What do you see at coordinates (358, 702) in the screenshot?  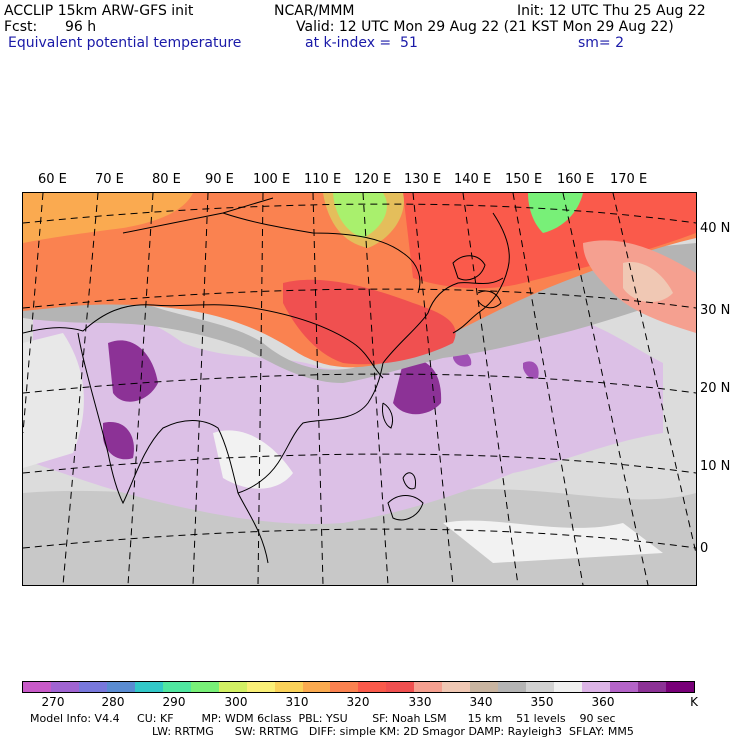 I see `colorbar-tick-320: 320` at bounding box center [358, 702].